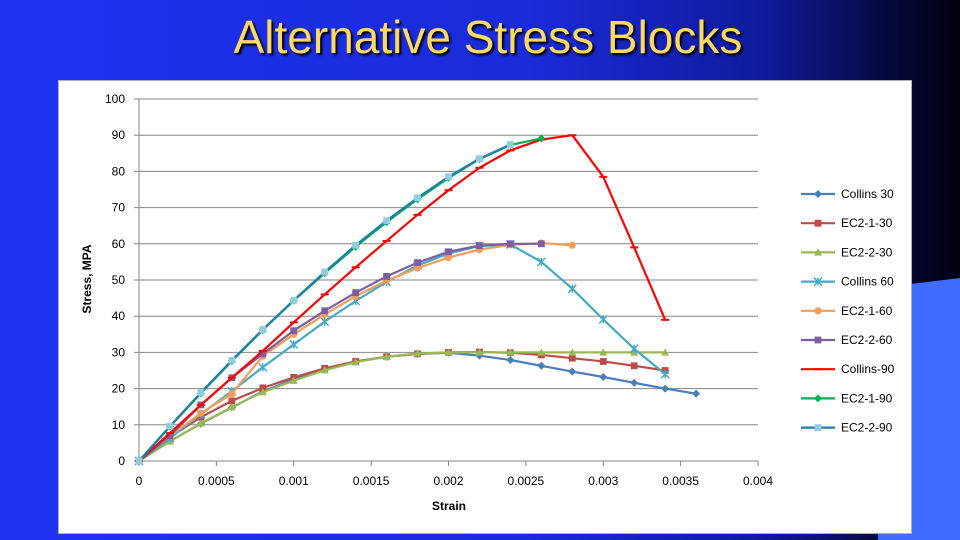  Describe the element at coordinates (216, 481) in the screenshot. I see `x-tick-label: 0.0005` at that location.